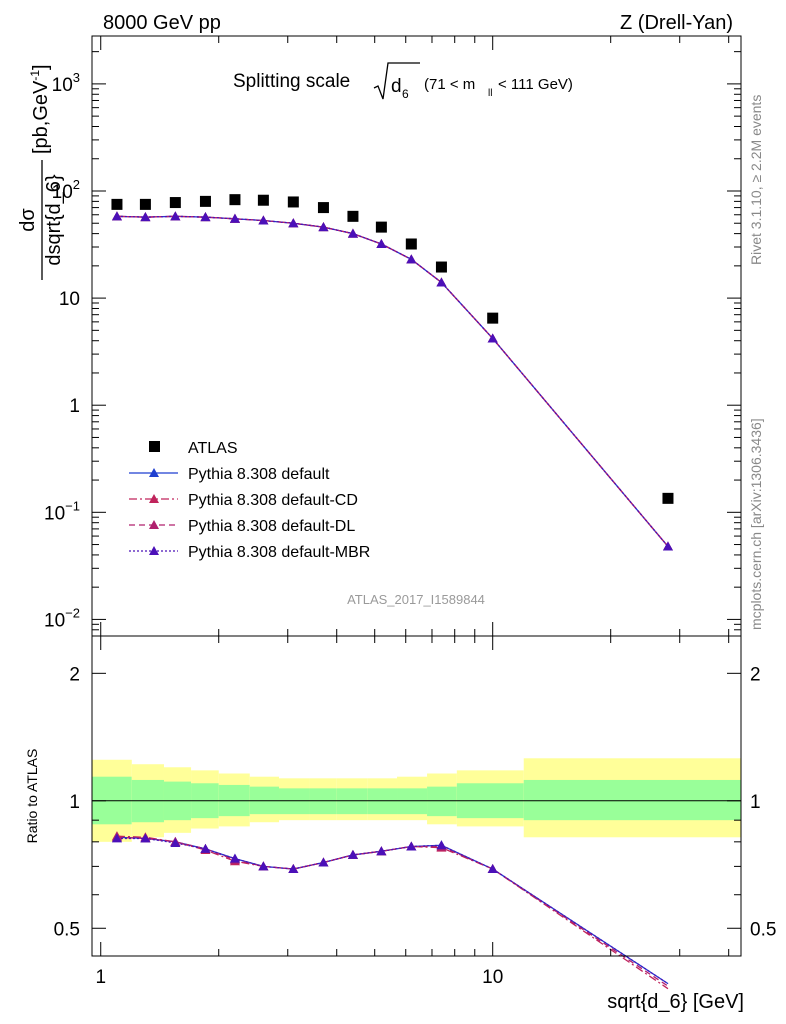 The width and height of the screenshot is (786, 1024). What do you see at coordinates (259, 474) in the screenshot?
I see `legend-label-1: Pythia 8.308 default` at bounding box center [259, 474].